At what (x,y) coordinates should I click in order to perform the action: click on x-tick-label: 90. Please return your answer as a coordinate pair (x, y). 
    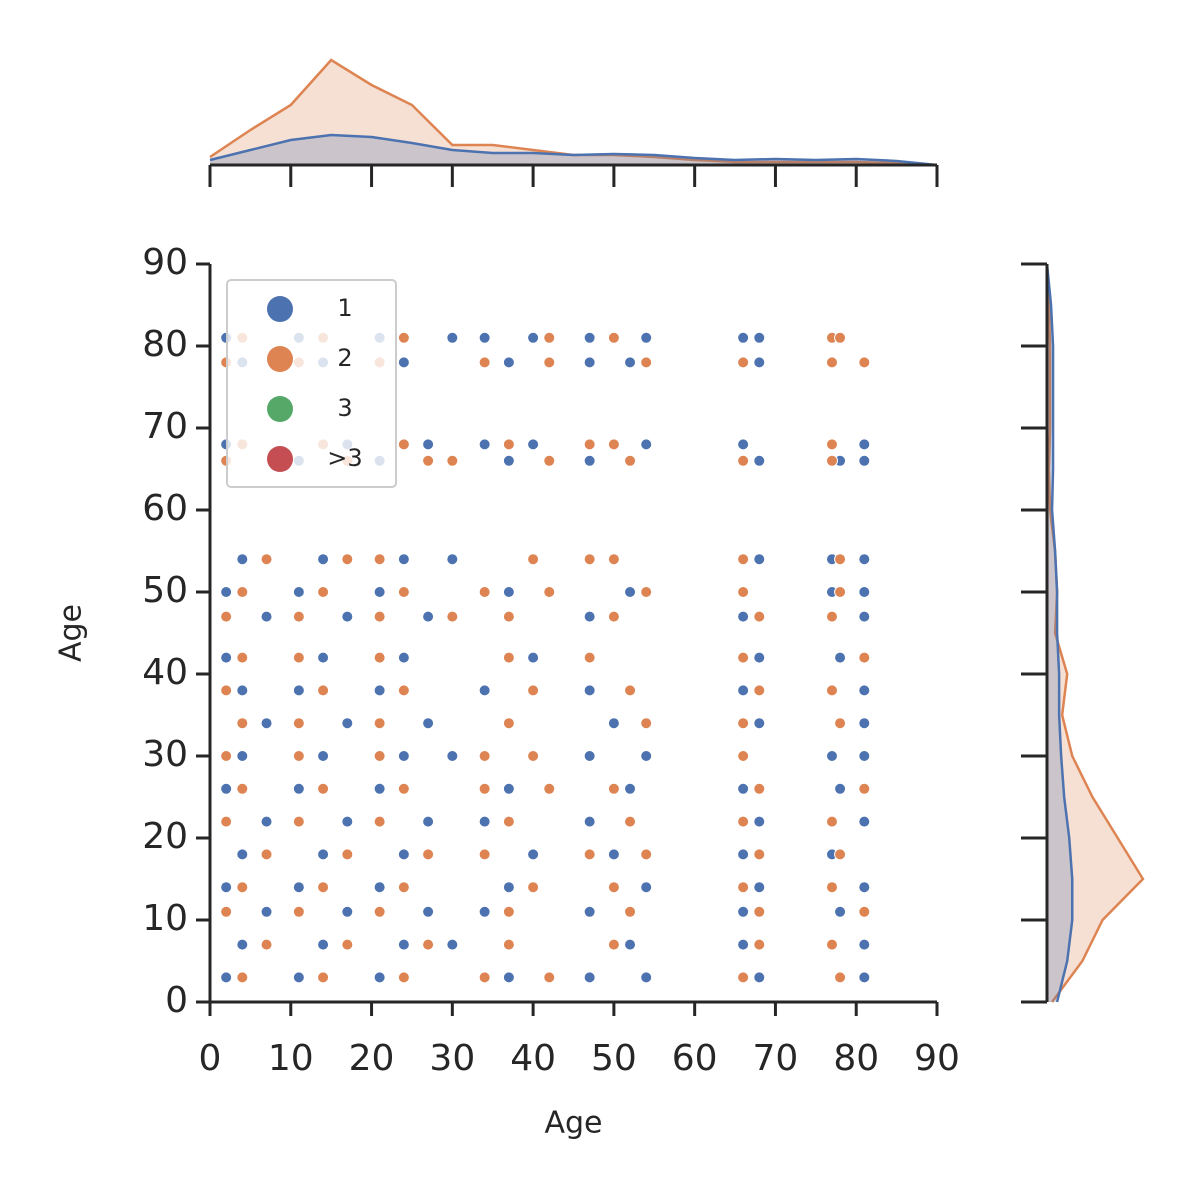
    Looking at the image, I should click on (937, 1058).